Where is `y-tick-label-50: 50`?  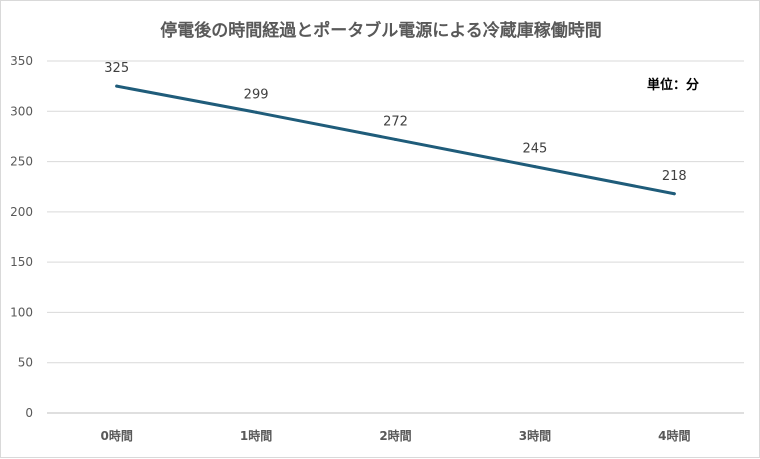 y-tick-label-50: 50 is located at coordinates (25, 363).